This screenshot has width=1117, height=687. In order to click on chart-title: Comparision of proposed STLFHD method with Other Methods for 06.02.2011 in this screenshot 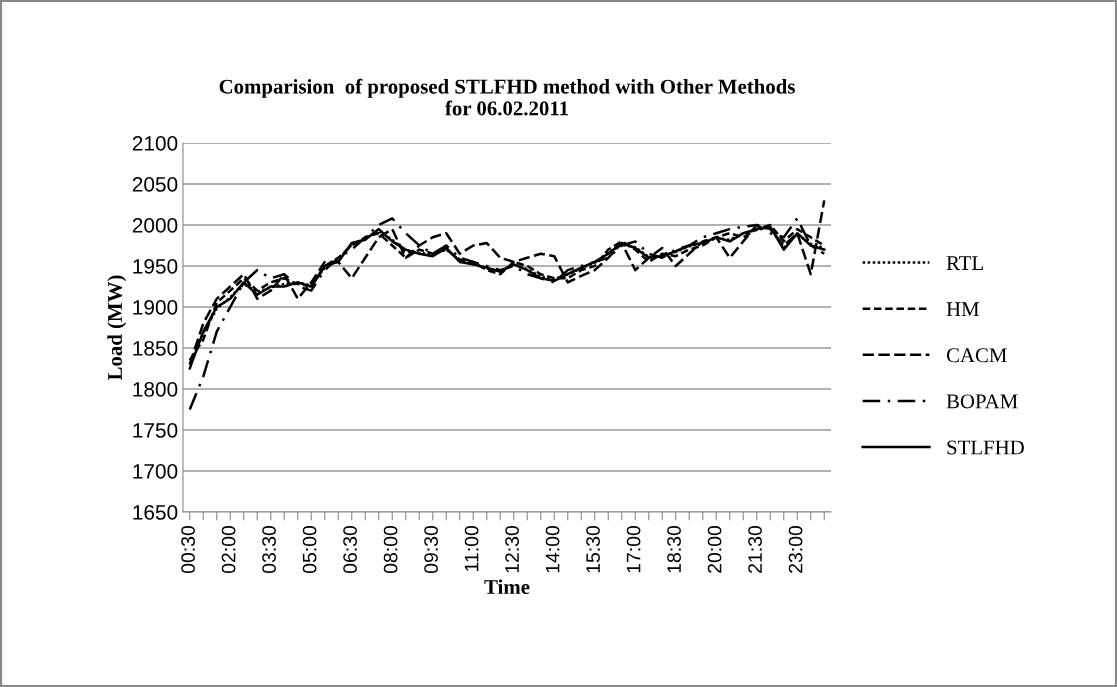, I will do `click(507, 97)`.